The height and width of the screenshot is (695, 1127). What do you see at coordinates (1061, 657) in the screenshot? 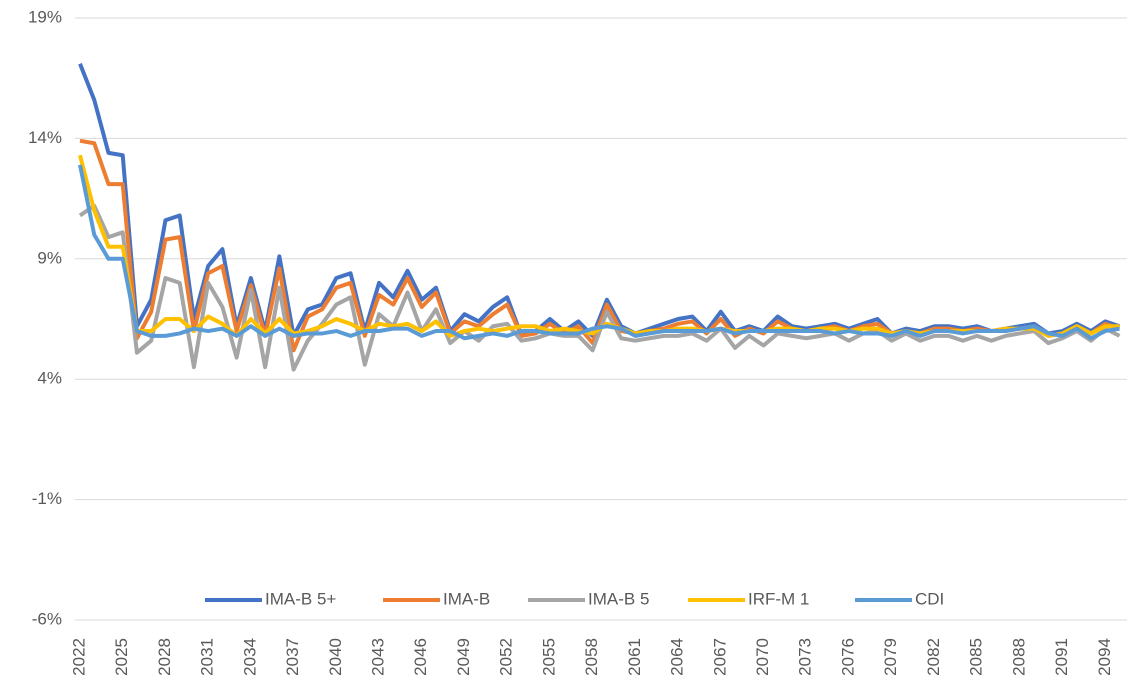
I see `x-tick-label: 2091` at bounding box center [1061, 657].